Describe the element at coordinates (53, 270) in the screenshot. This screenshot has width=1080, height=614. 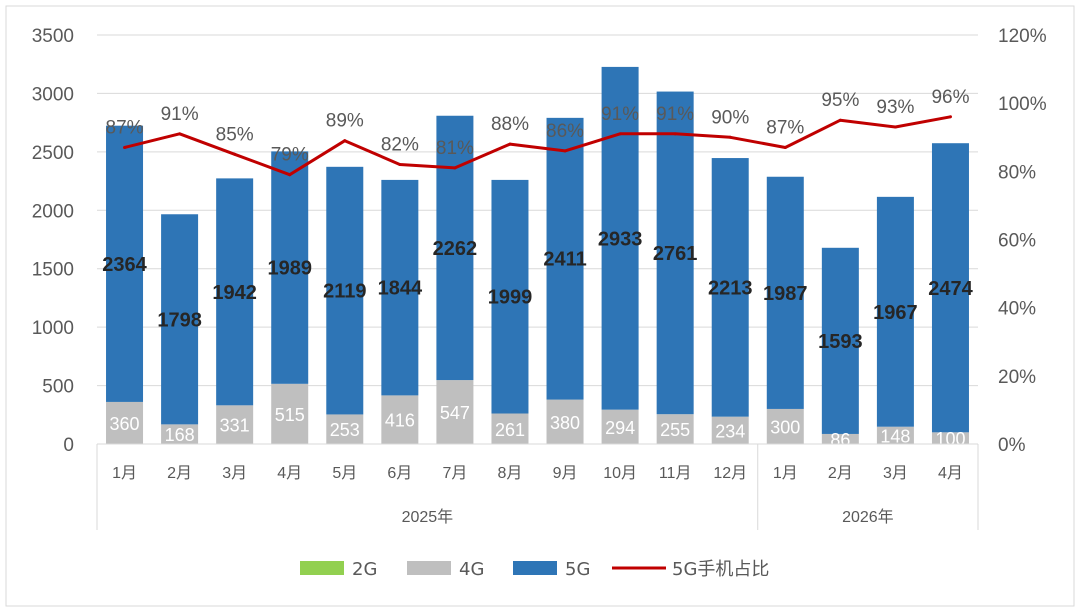
I see `y-left-tick-label: 1500` at that location.